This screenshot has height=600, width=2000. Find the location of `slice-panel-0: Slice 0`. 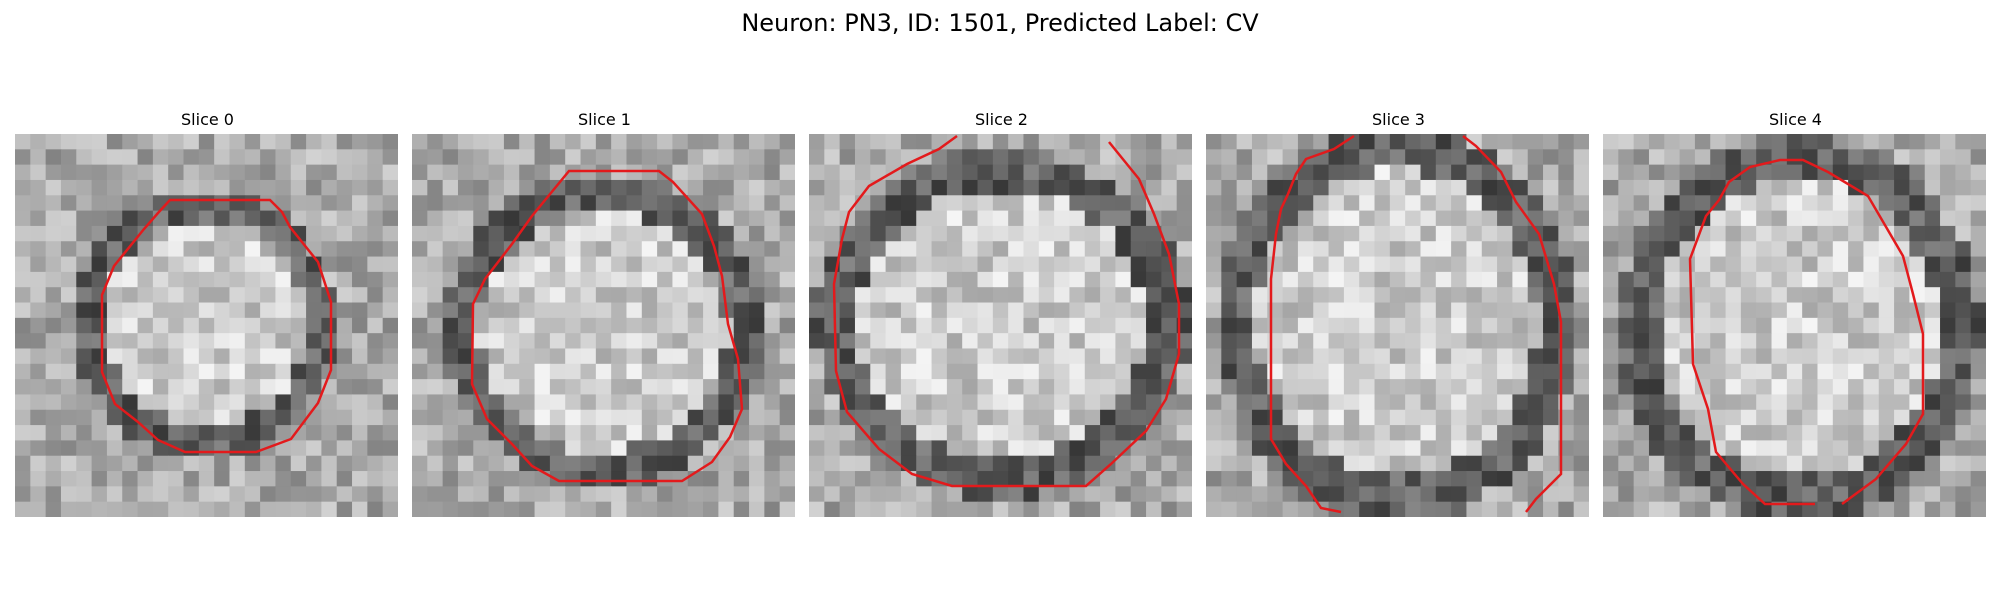

slice-panel-0: Slice 0 is located at coordinates (207, 315).